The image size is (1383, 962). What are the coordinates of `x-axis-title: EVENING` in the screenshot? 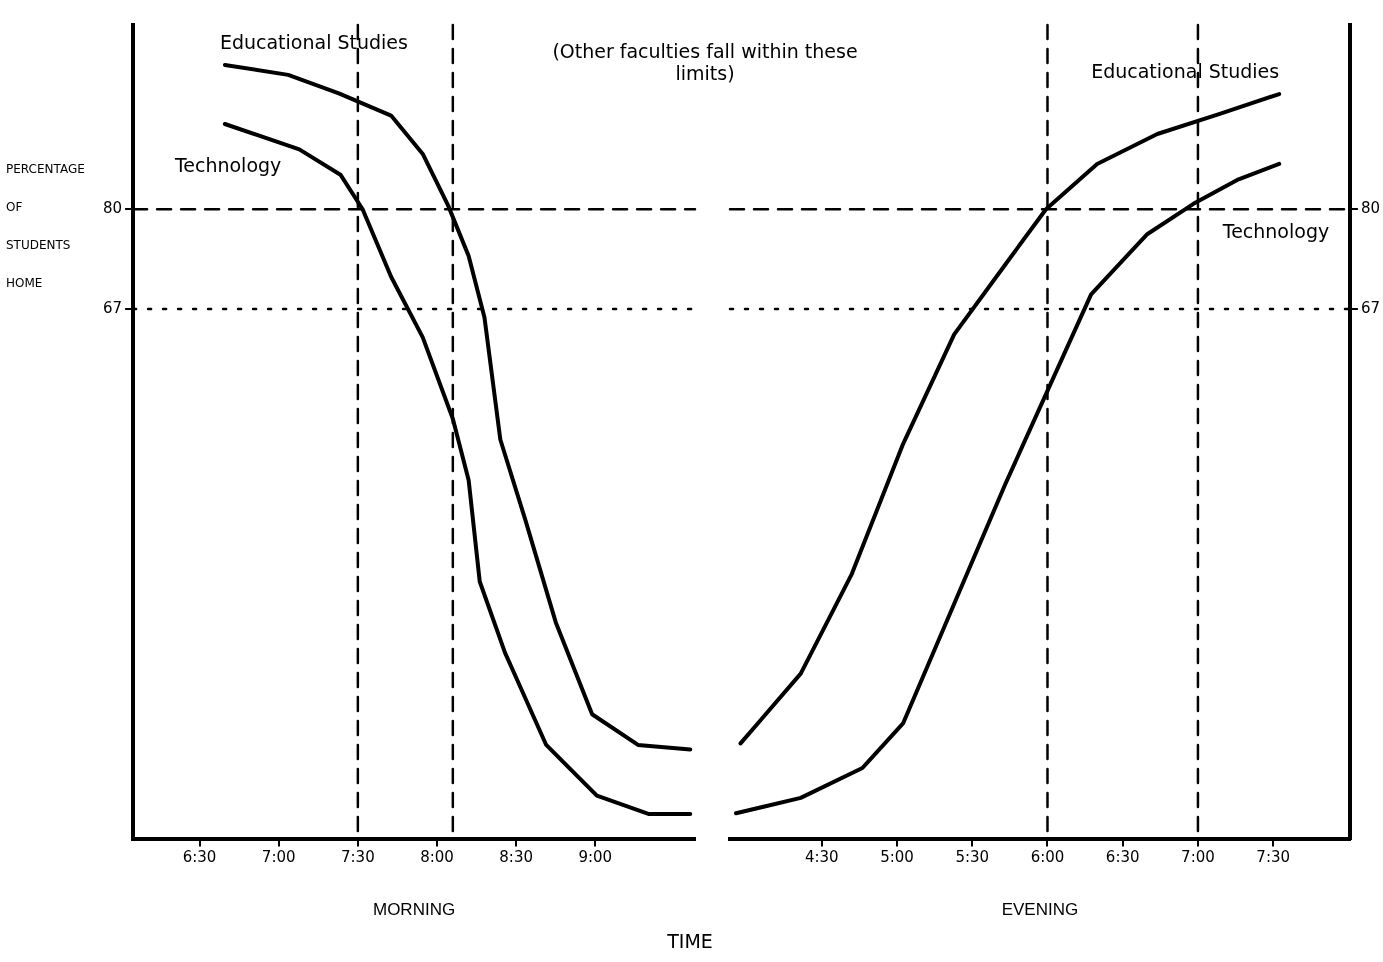 It's located at (1040, 910).